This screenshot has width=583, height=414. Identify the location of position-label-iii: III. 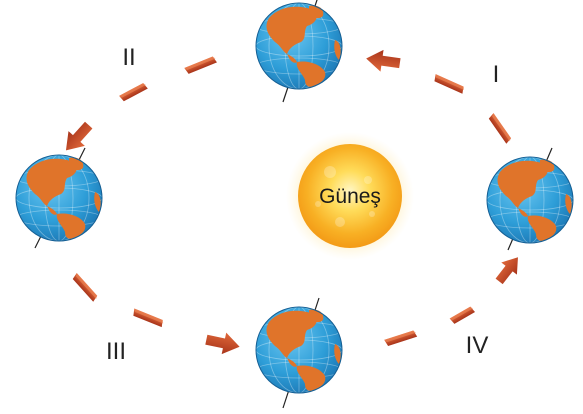
(116, 351).